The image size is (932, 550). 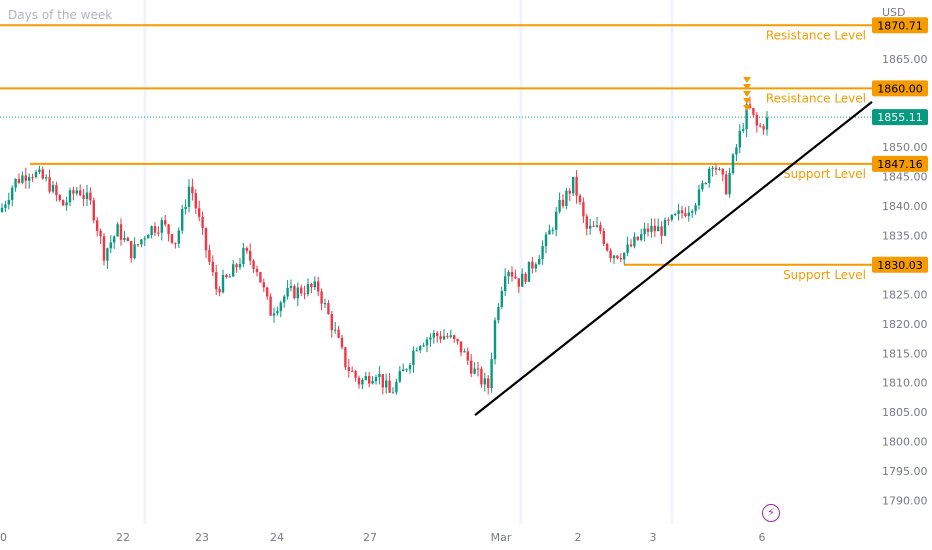 I want to click on y-tick-label: 1810.00, so click(x=905, y=383).